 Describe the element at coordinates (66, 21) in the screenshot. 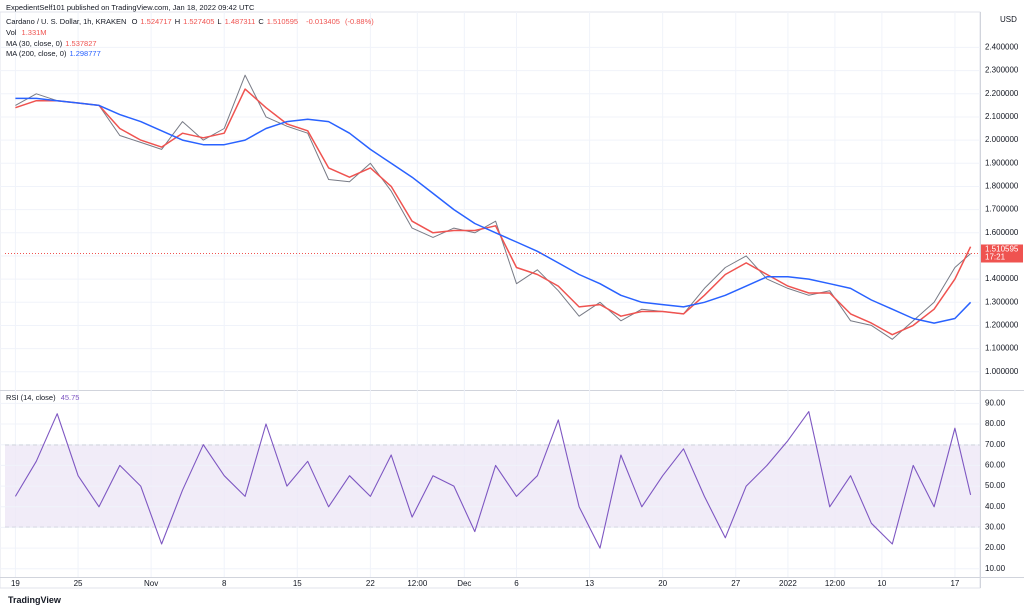

I see `symbol-title: Cardano / U. S. Dollar, 1h, KRAKEN` at that location.